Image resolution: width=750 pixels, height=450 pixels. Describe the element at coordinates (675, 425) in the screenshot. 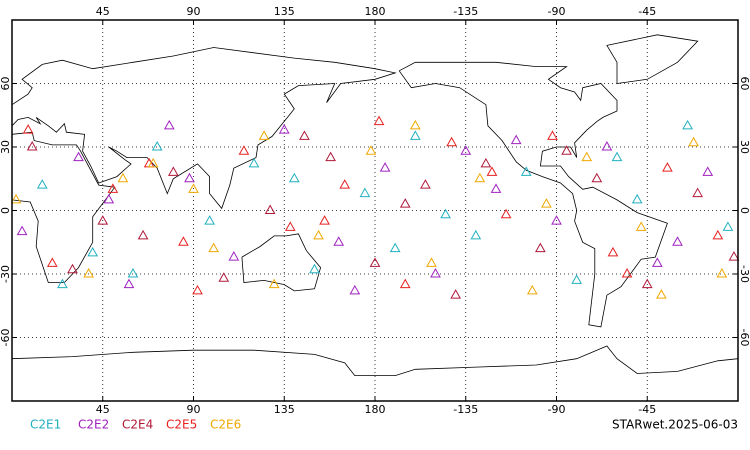

I see `footer: STARwet.2025-06-03` at that location.